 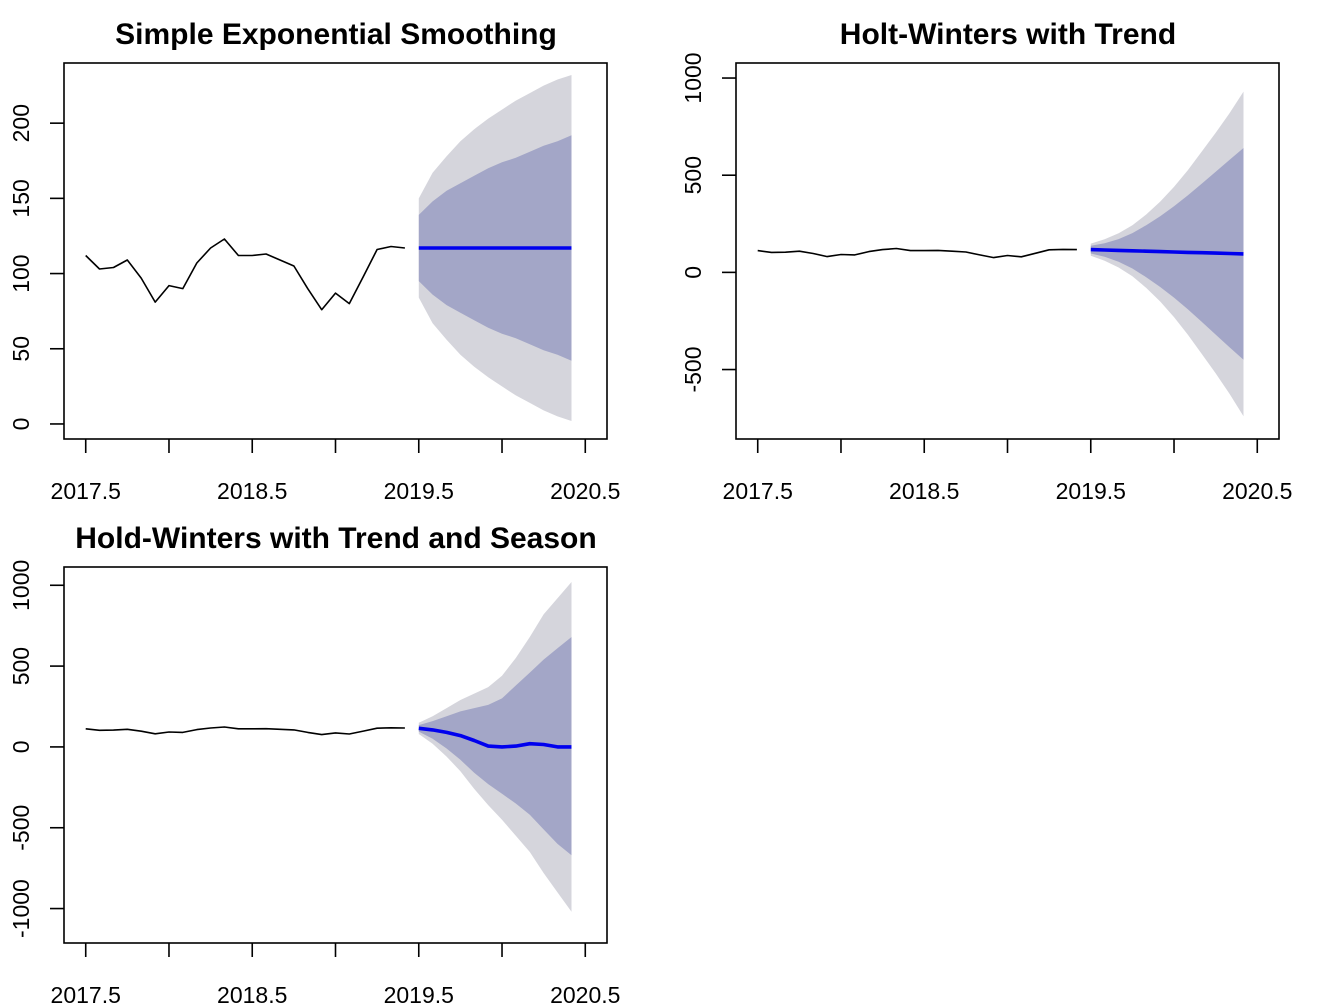 What do you see at coordinates (21, 349) in the screenshot?
I see `y-tick-label: 50` at bounding box center [21, 349].